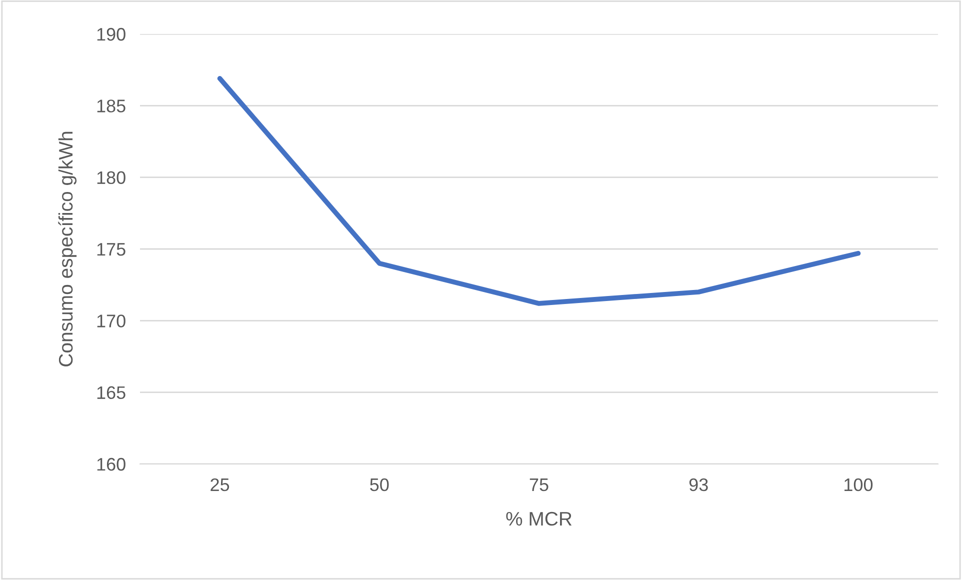  Describe the element at coordinates (111, 34) in the screenshot. I see `y-tick-label: 190` at that location.